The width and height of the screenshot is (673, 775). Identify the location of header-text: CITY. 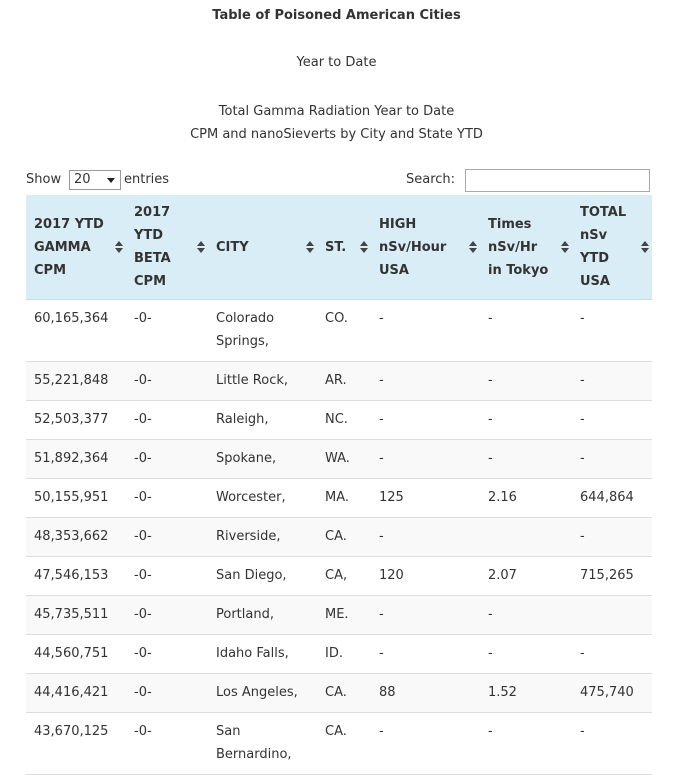
(232, 247).